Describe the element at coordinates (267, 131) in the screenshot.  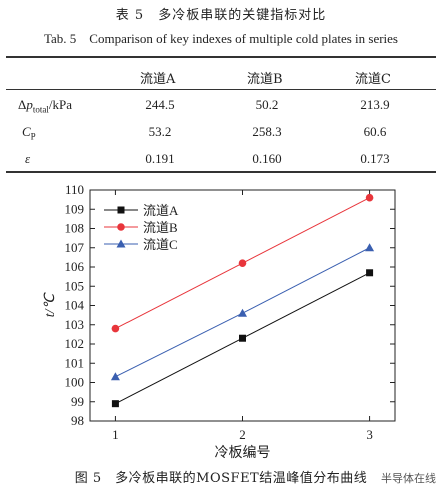
I see `table-cell: 258.3` at that location.